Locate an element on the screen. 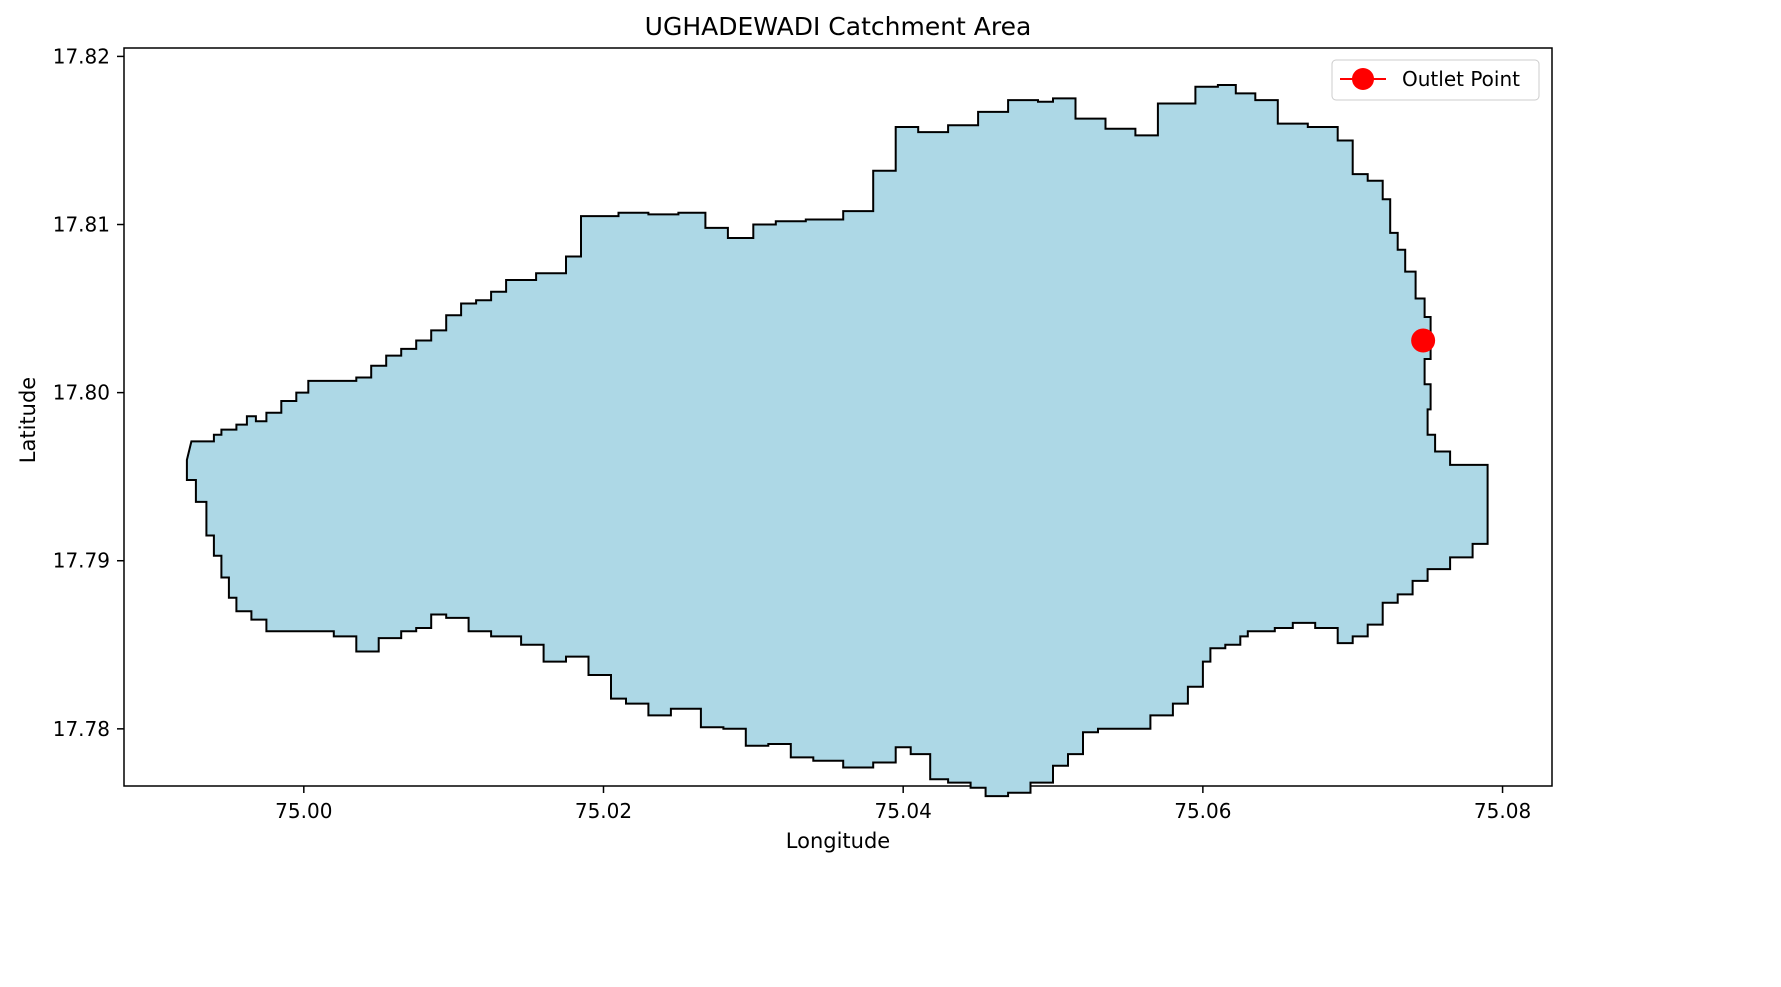  x-axis: 75.00 75.02 75.04 75.06 75.08 is located at coordinates (903, 804).